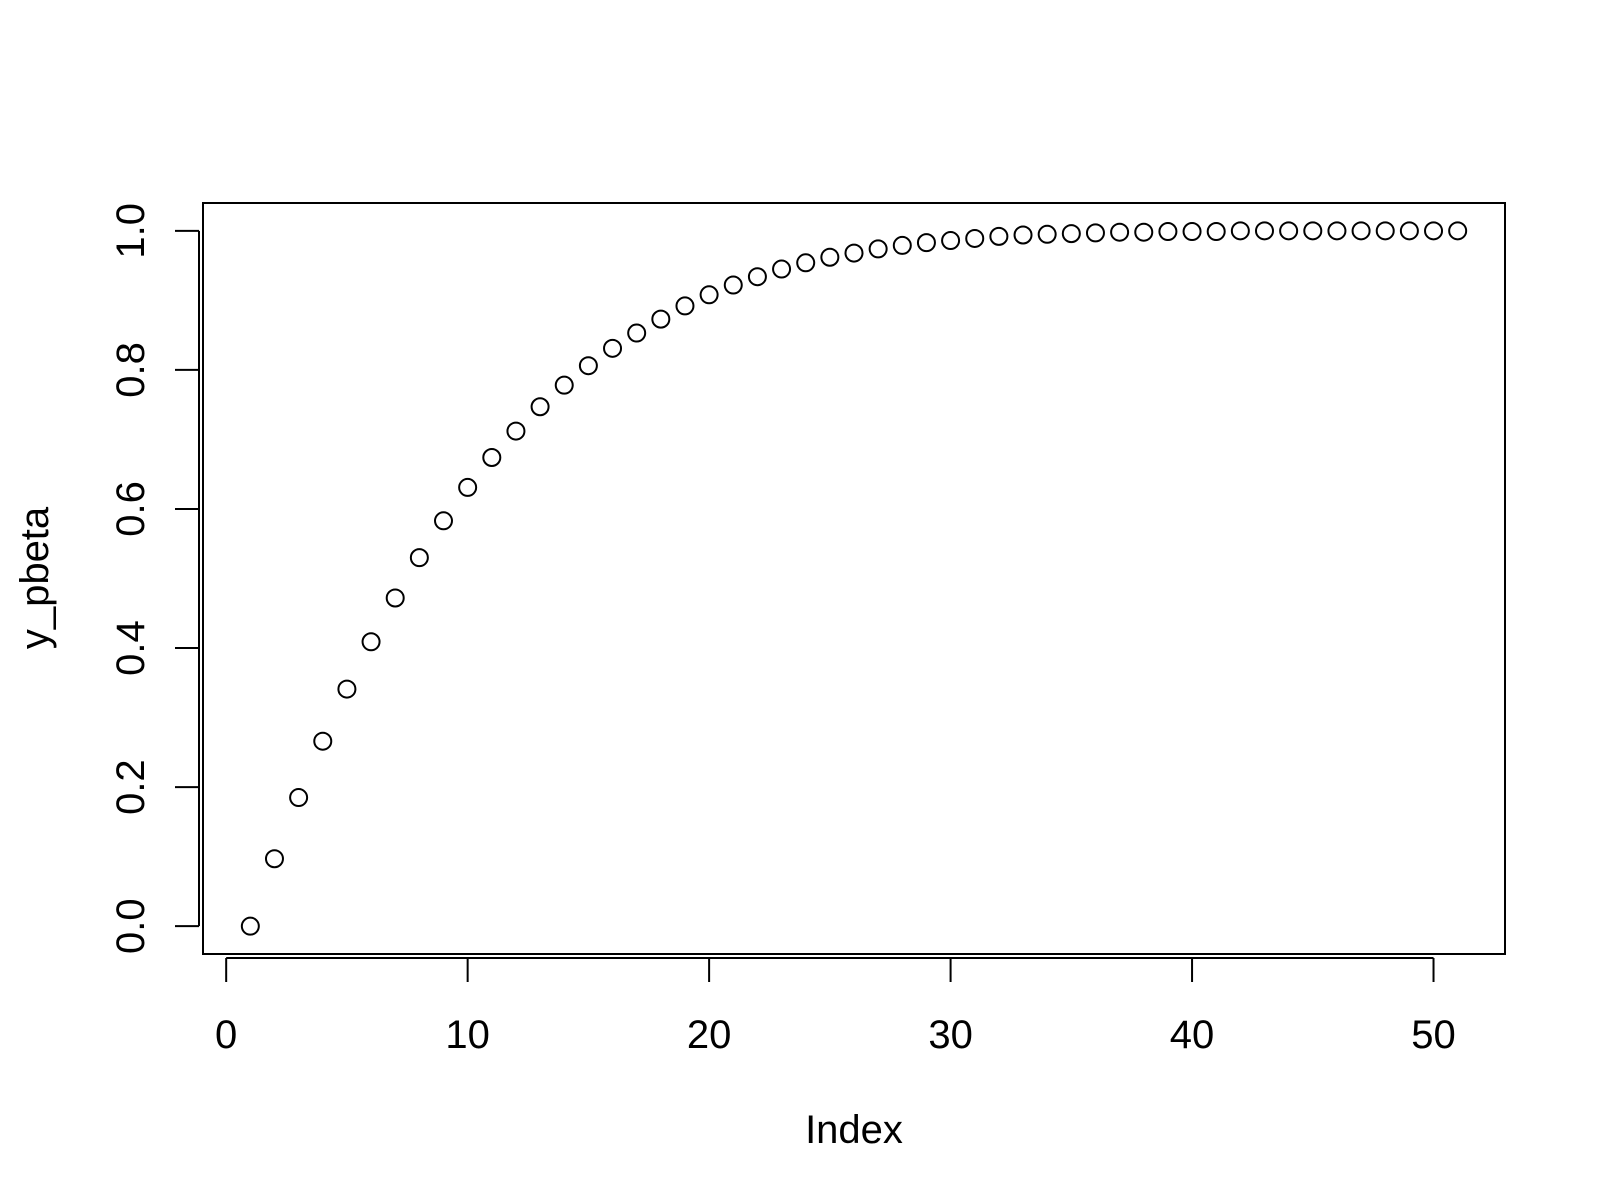  What do you see at coordinates (709, 1035) in the screenshot?
I see `x-tick-label: 20` at bounding box center [709, 1035].